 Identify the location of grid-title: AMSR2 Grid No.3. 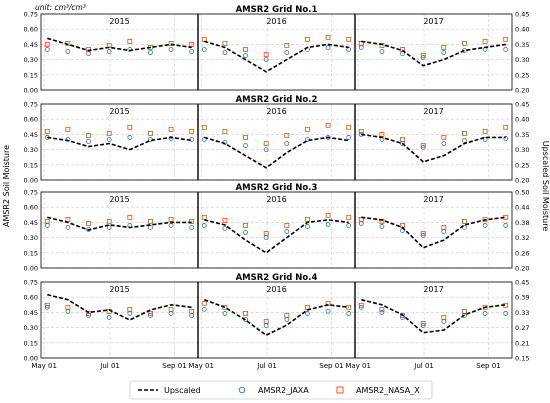
(277, 188).